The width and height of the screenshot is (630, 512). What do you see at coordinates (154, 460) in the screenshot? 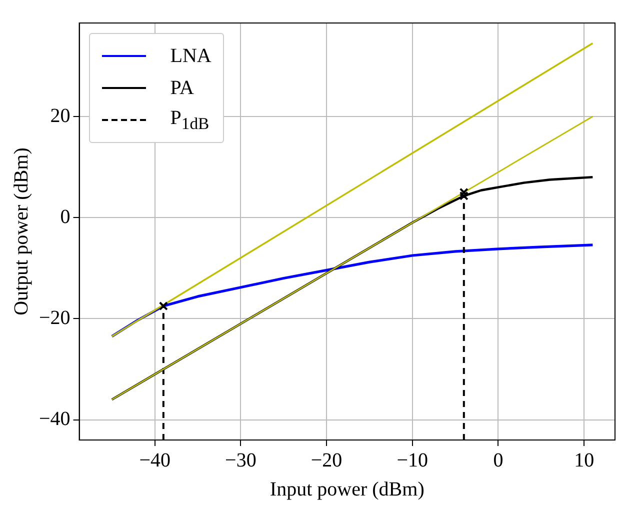
I see `x-tick-label: −40` at bounding box center [154, 460].